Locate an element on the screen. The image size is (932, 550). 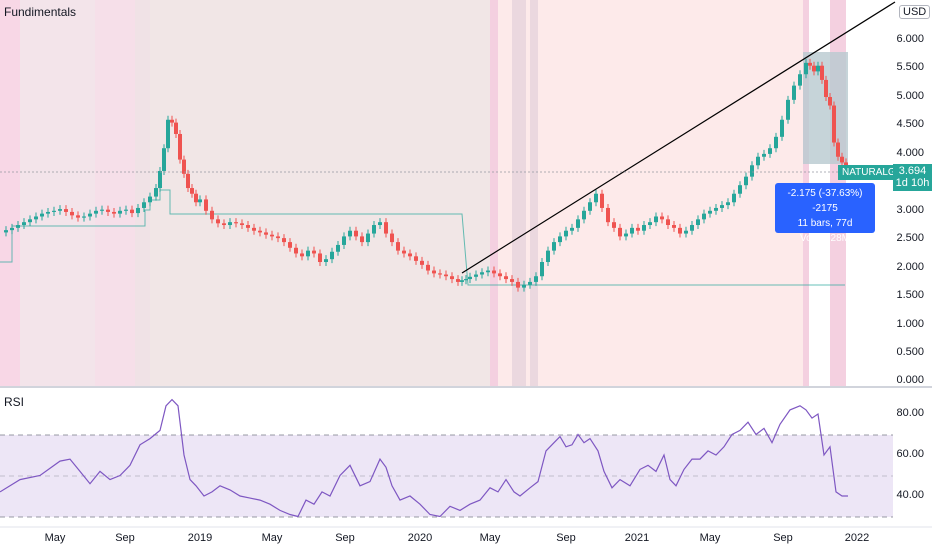
rsi-tick-label: 80.00 is located at coordinates (910, 413).